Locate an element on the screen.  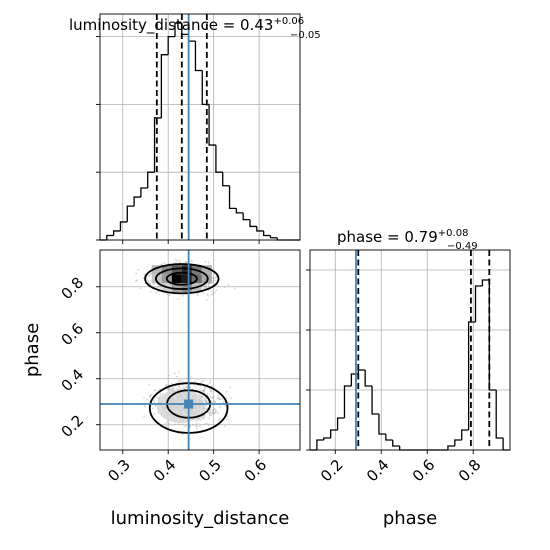
ld-vs-phase-truth-lines is located at coordinates (200, 350).